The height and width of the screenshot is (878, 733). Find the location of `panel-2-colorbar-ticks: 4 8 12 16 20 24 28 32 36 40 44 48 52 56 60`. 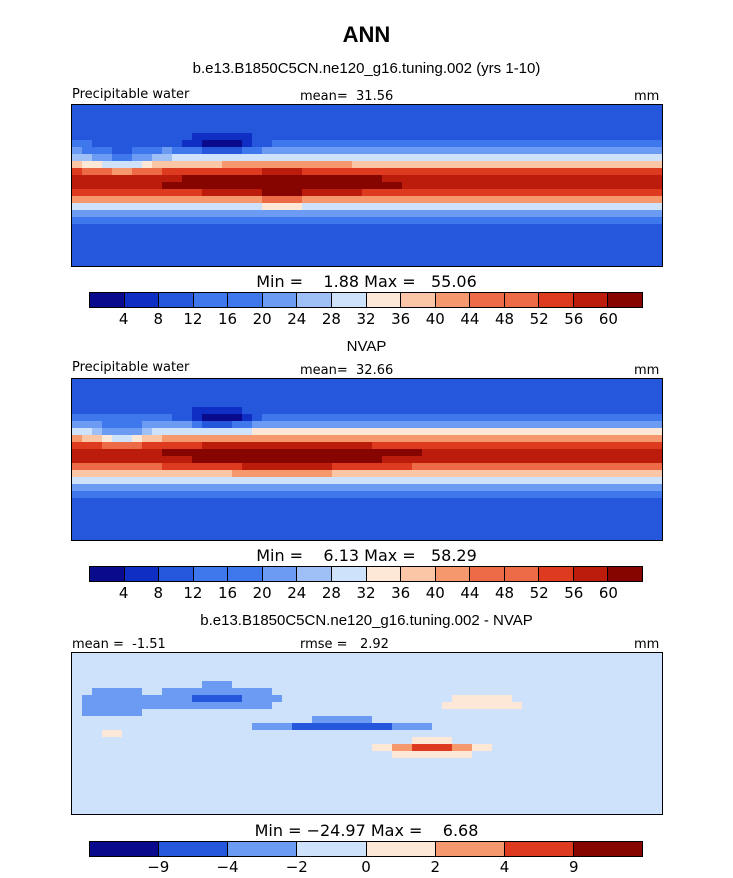

panel-2-colorbar-ticks: 4 8 12 16 20 24 28 32 36 40 44 48 52 56 60 is located at coordinates (366, 593).